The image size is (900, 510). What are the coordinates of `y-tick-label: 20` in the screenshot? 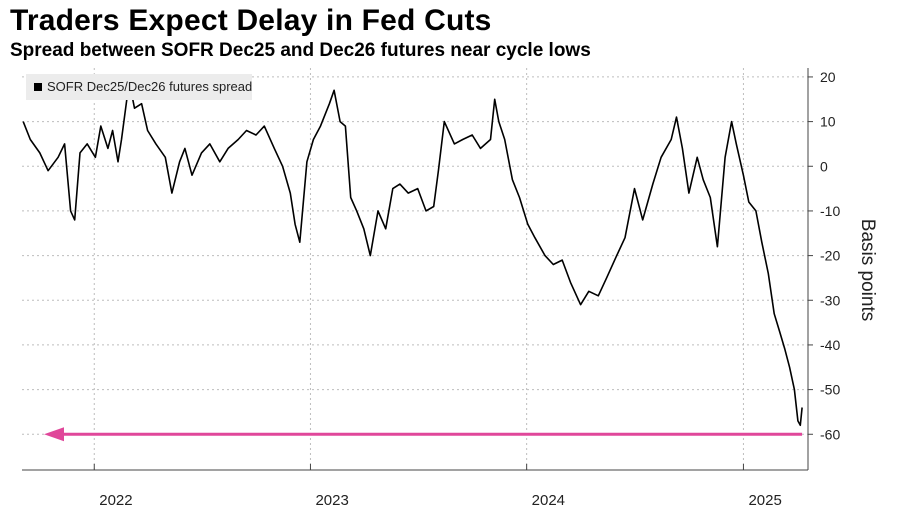 It's located at (828, 77).